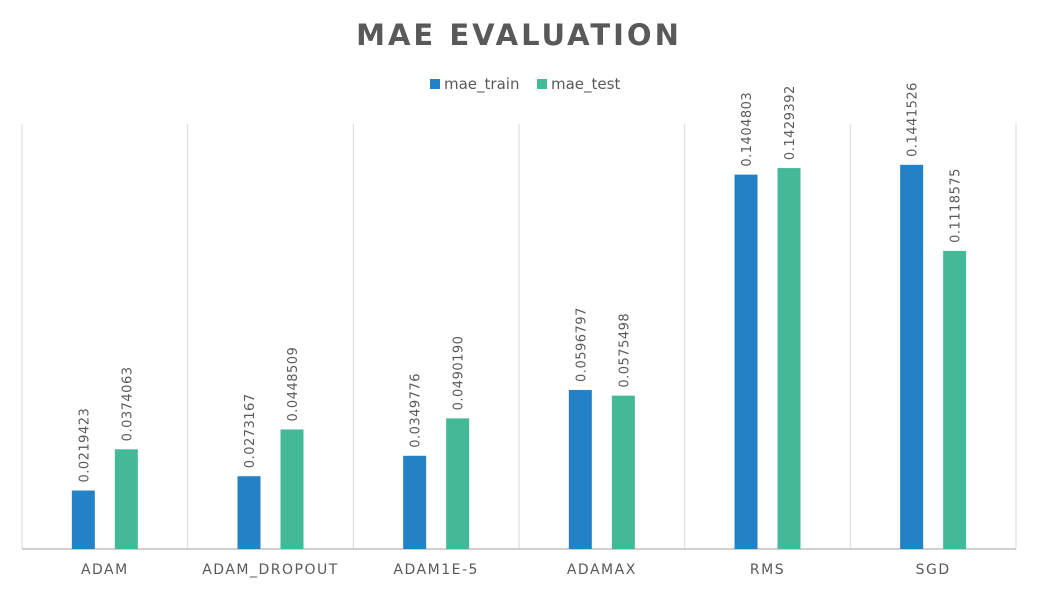 This screenshot has width=1039, height=595. What do you see at coordinates (127, 403) in the screenshot?
I see `data-label-mae_test-adam: 0.0374063` at bounding box center [127, 403].